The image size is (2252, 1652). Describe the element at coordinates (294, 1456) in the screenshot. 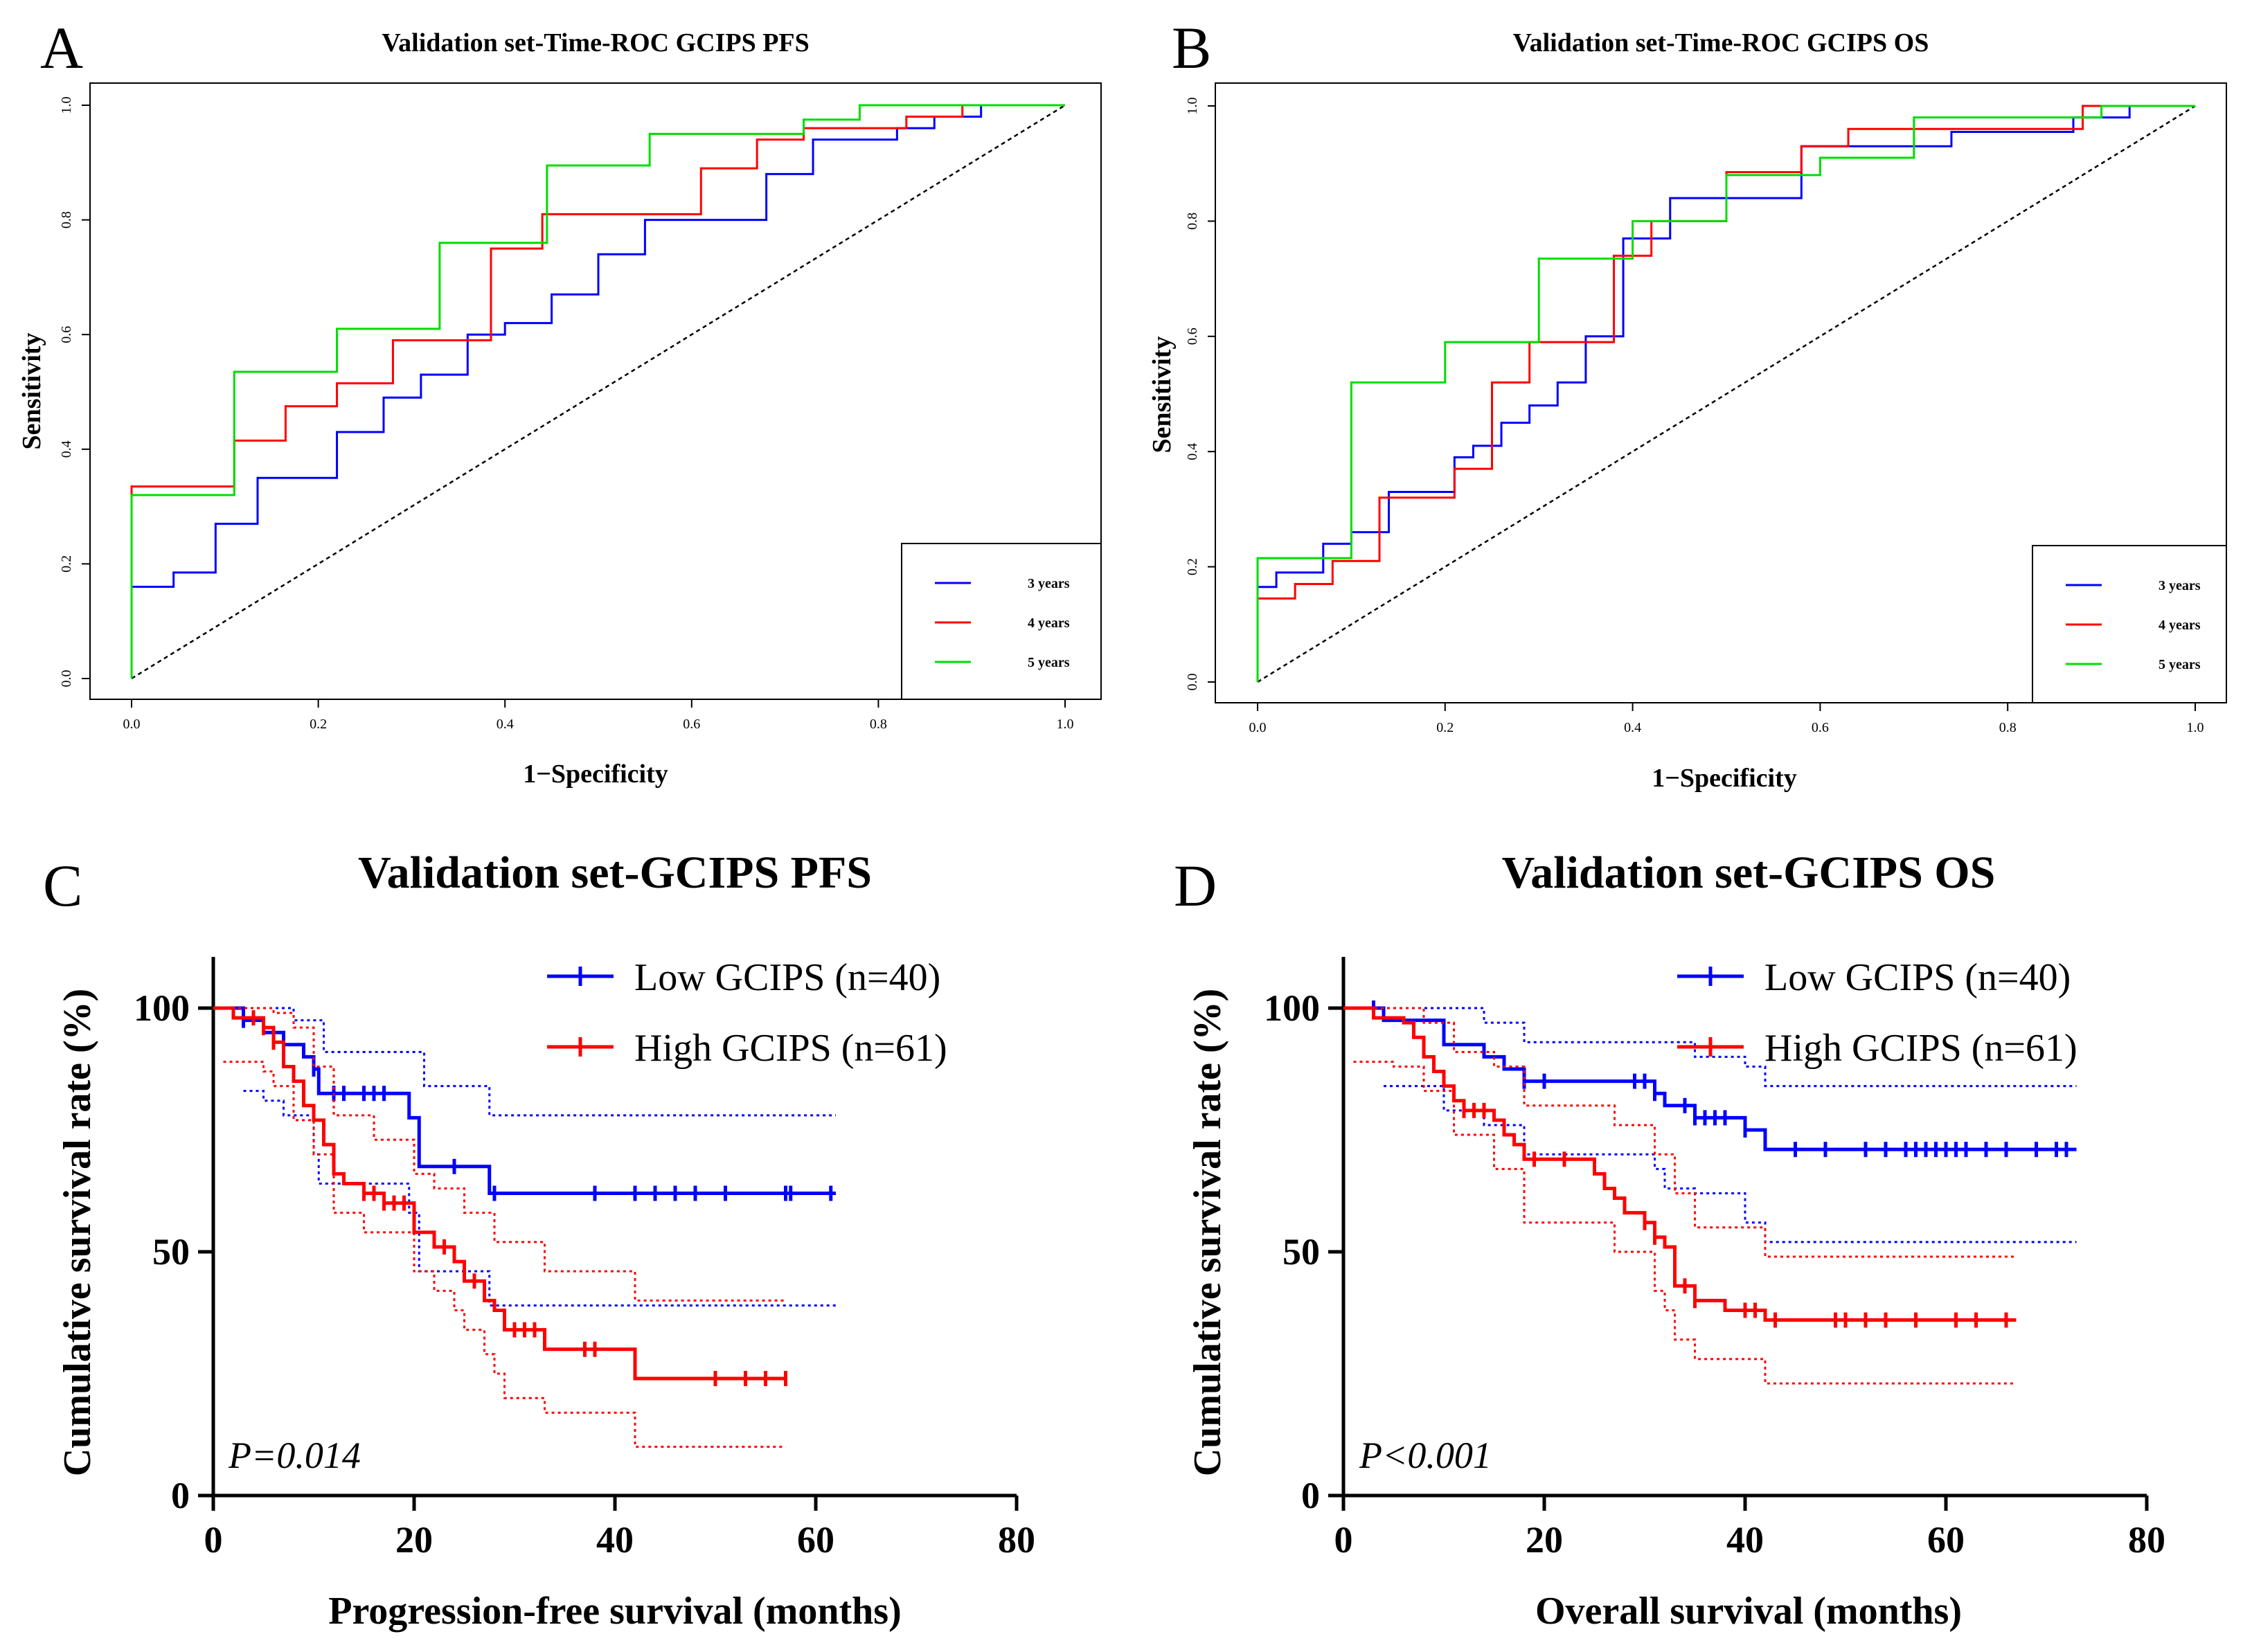

I see `p-value: P=0.014` at that location.